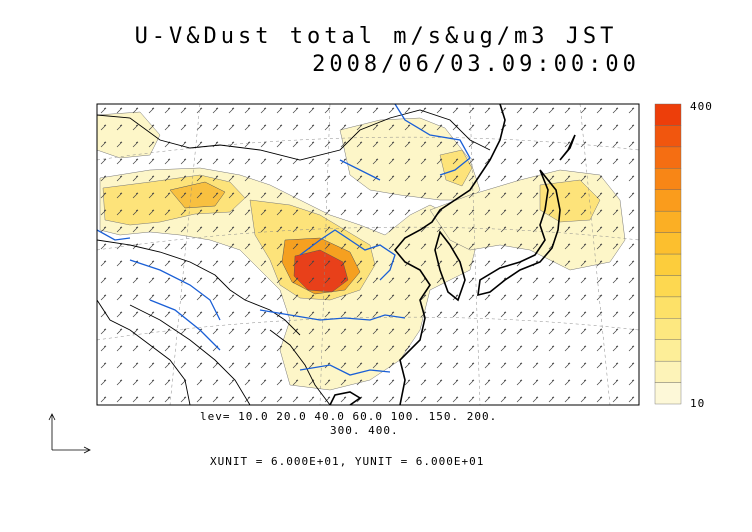  I want to click on colorbar, so click(668, 254).